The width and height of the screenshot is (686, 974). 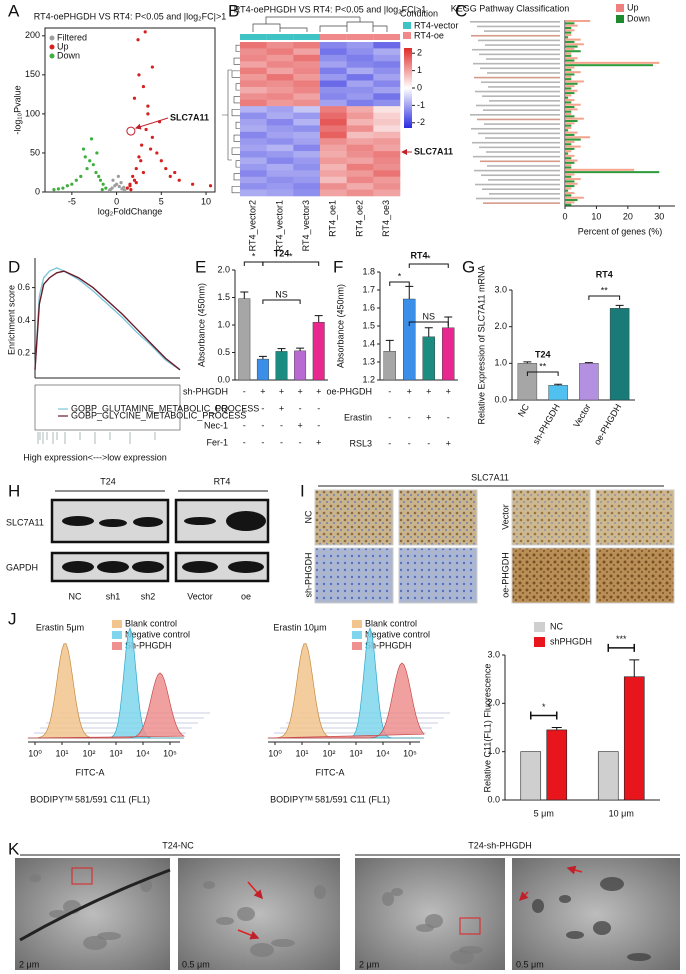 I want to click on y-tick-label: 0.5, so click(x=223, y=352).